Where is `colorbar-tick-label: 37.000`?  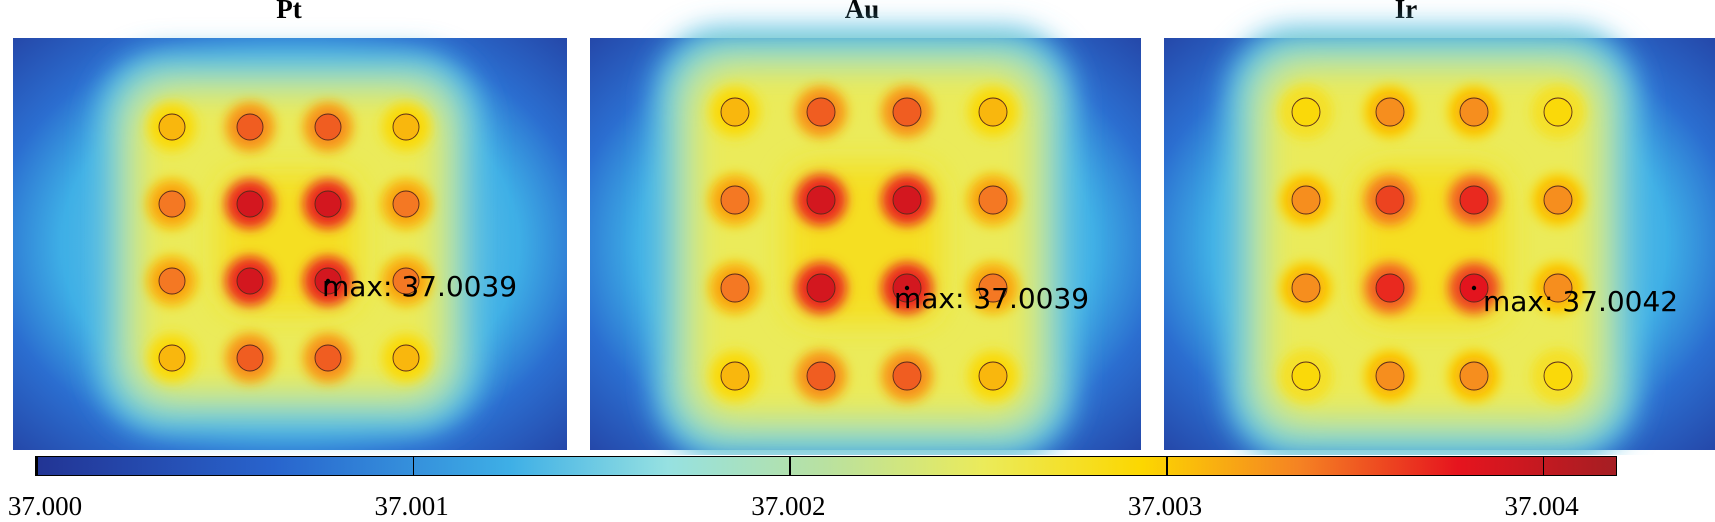 colorbar-tick-label: 37.000 is located at coordinates (45, 506).